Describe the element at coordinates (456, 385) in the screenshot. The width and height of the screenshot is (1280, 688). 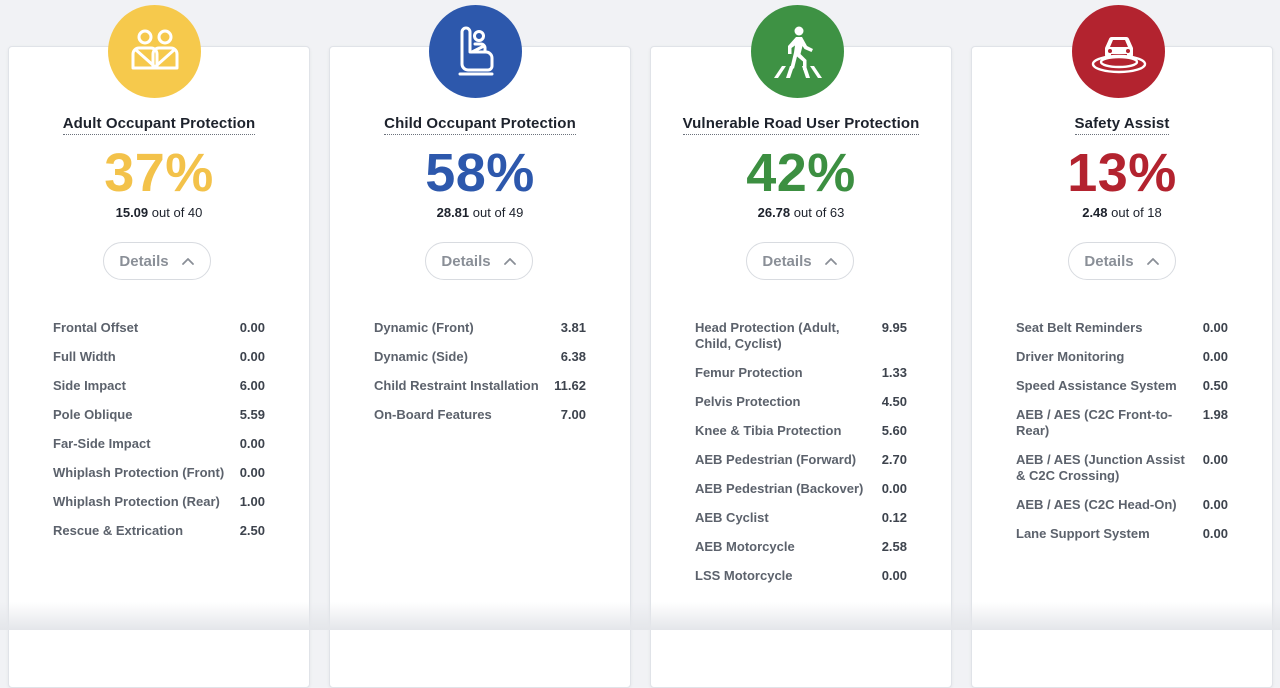
I see `row-label: Child Restraint Installation` at that location.